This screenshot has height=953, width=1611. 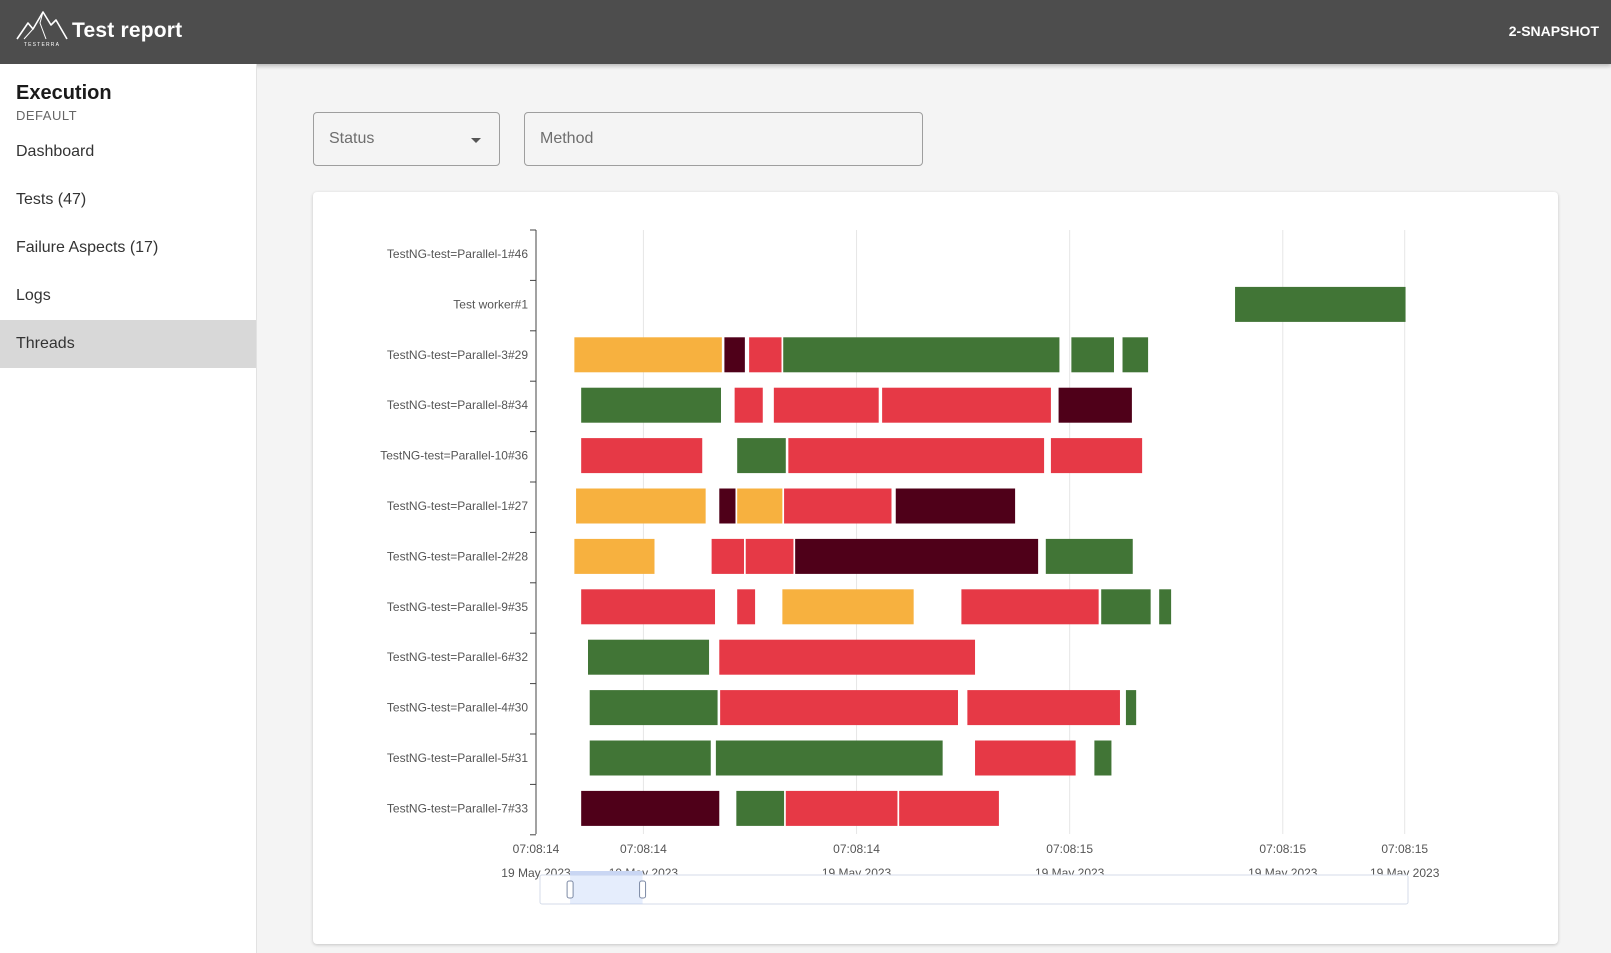 I want to click on chevron-down-icon, so click(x=476, y=140).